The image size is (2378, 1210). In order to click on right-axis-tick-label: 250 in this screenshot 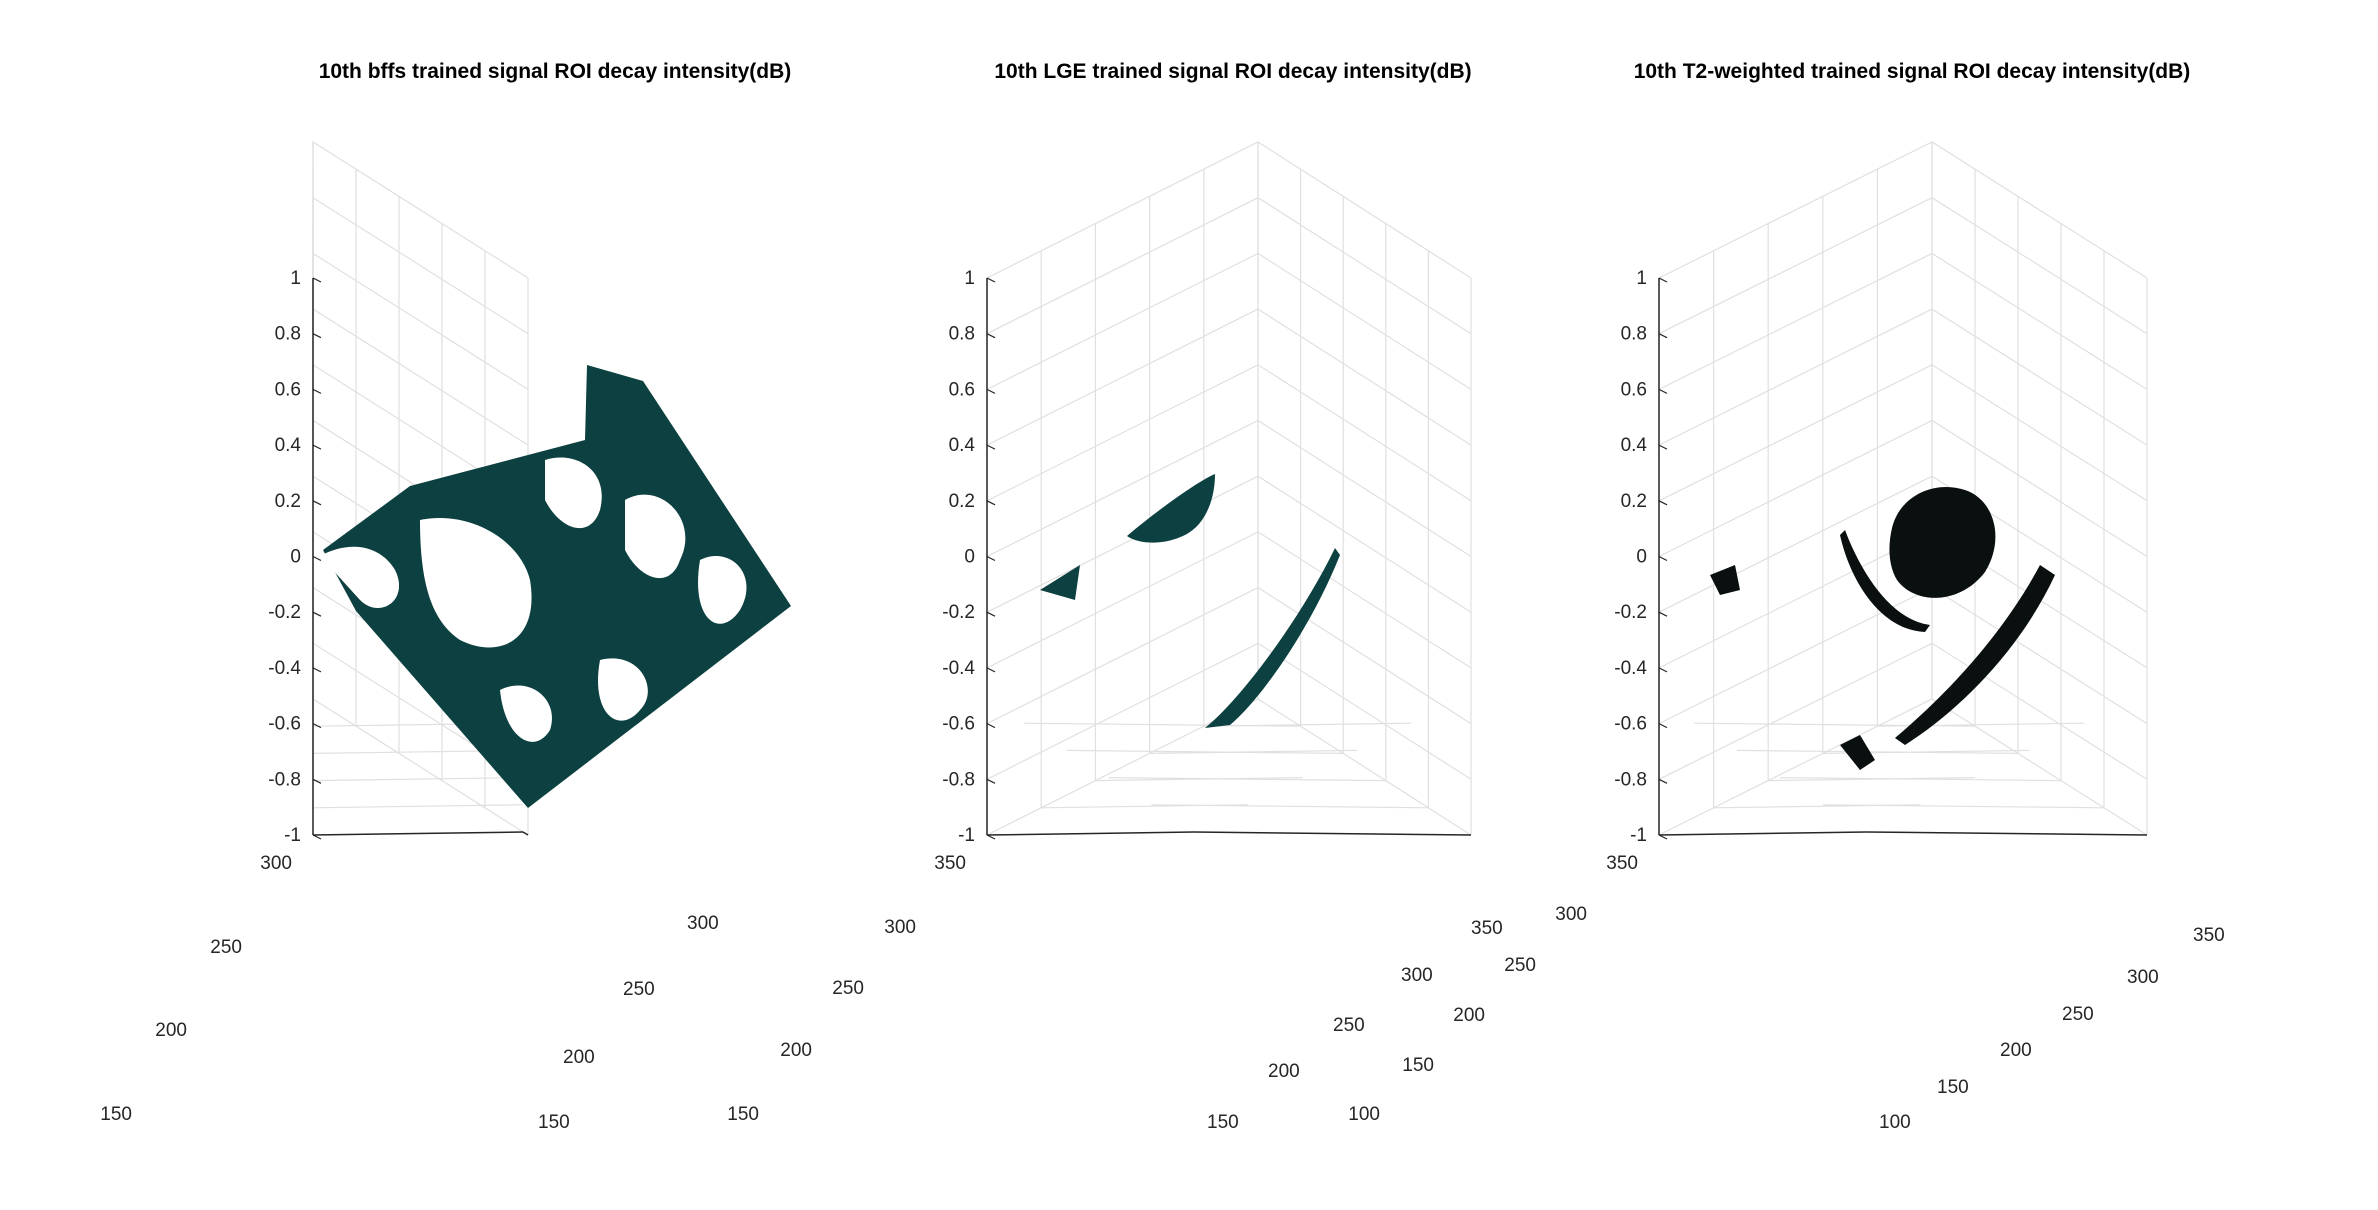, I will do `click(1349, 1025)`.